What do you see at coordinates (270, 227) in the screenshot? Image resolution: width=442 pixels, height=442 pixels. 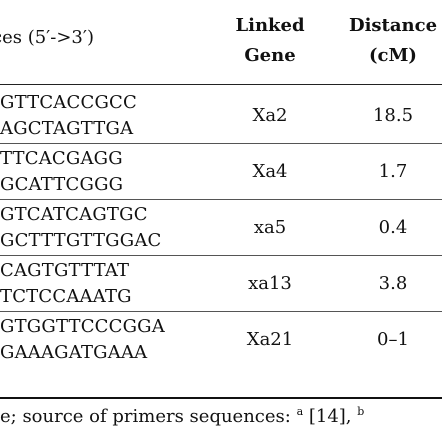 I see `linked-gene-cell: xa5` at bounding box center [270, 227].